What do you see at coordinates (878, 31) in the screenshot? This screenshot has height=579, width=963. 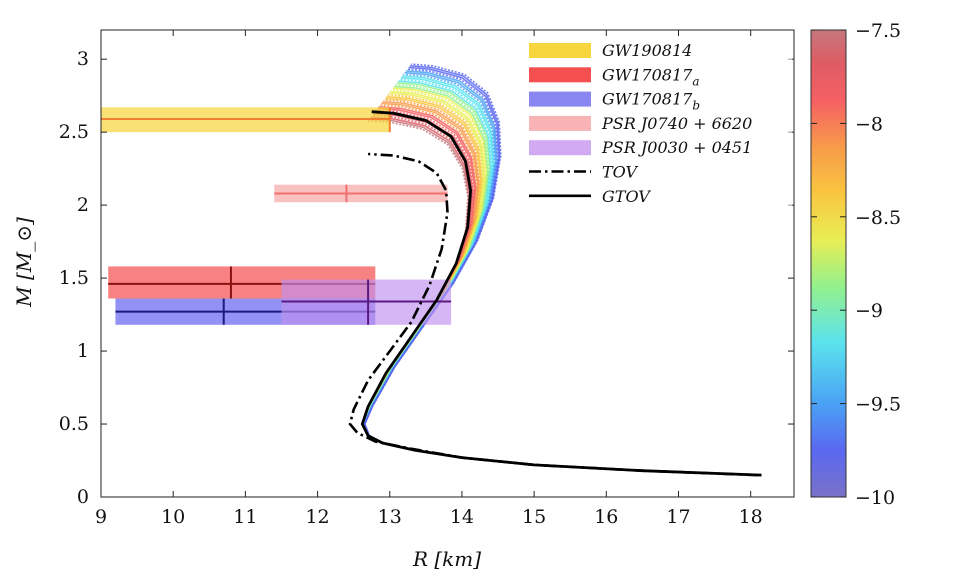 I see `colorbar-tick-label: −7.5` at bounding box center [878, 31].